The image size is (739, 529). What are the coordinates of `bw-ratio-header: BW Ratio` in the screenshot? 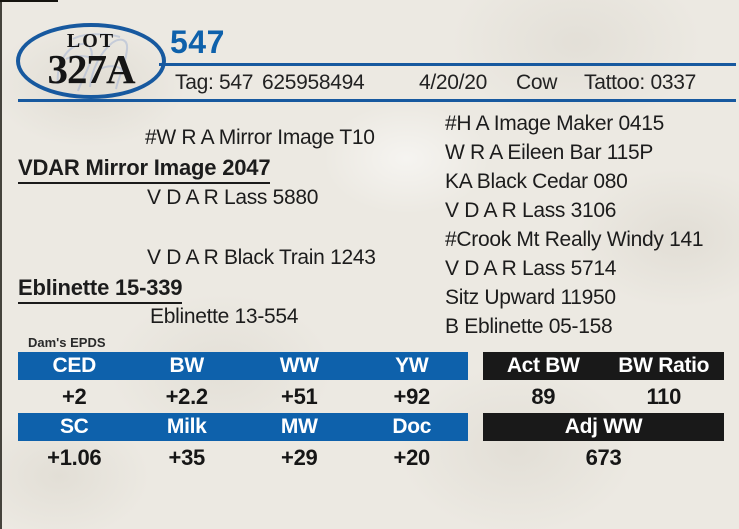 It's located at (664, 365).